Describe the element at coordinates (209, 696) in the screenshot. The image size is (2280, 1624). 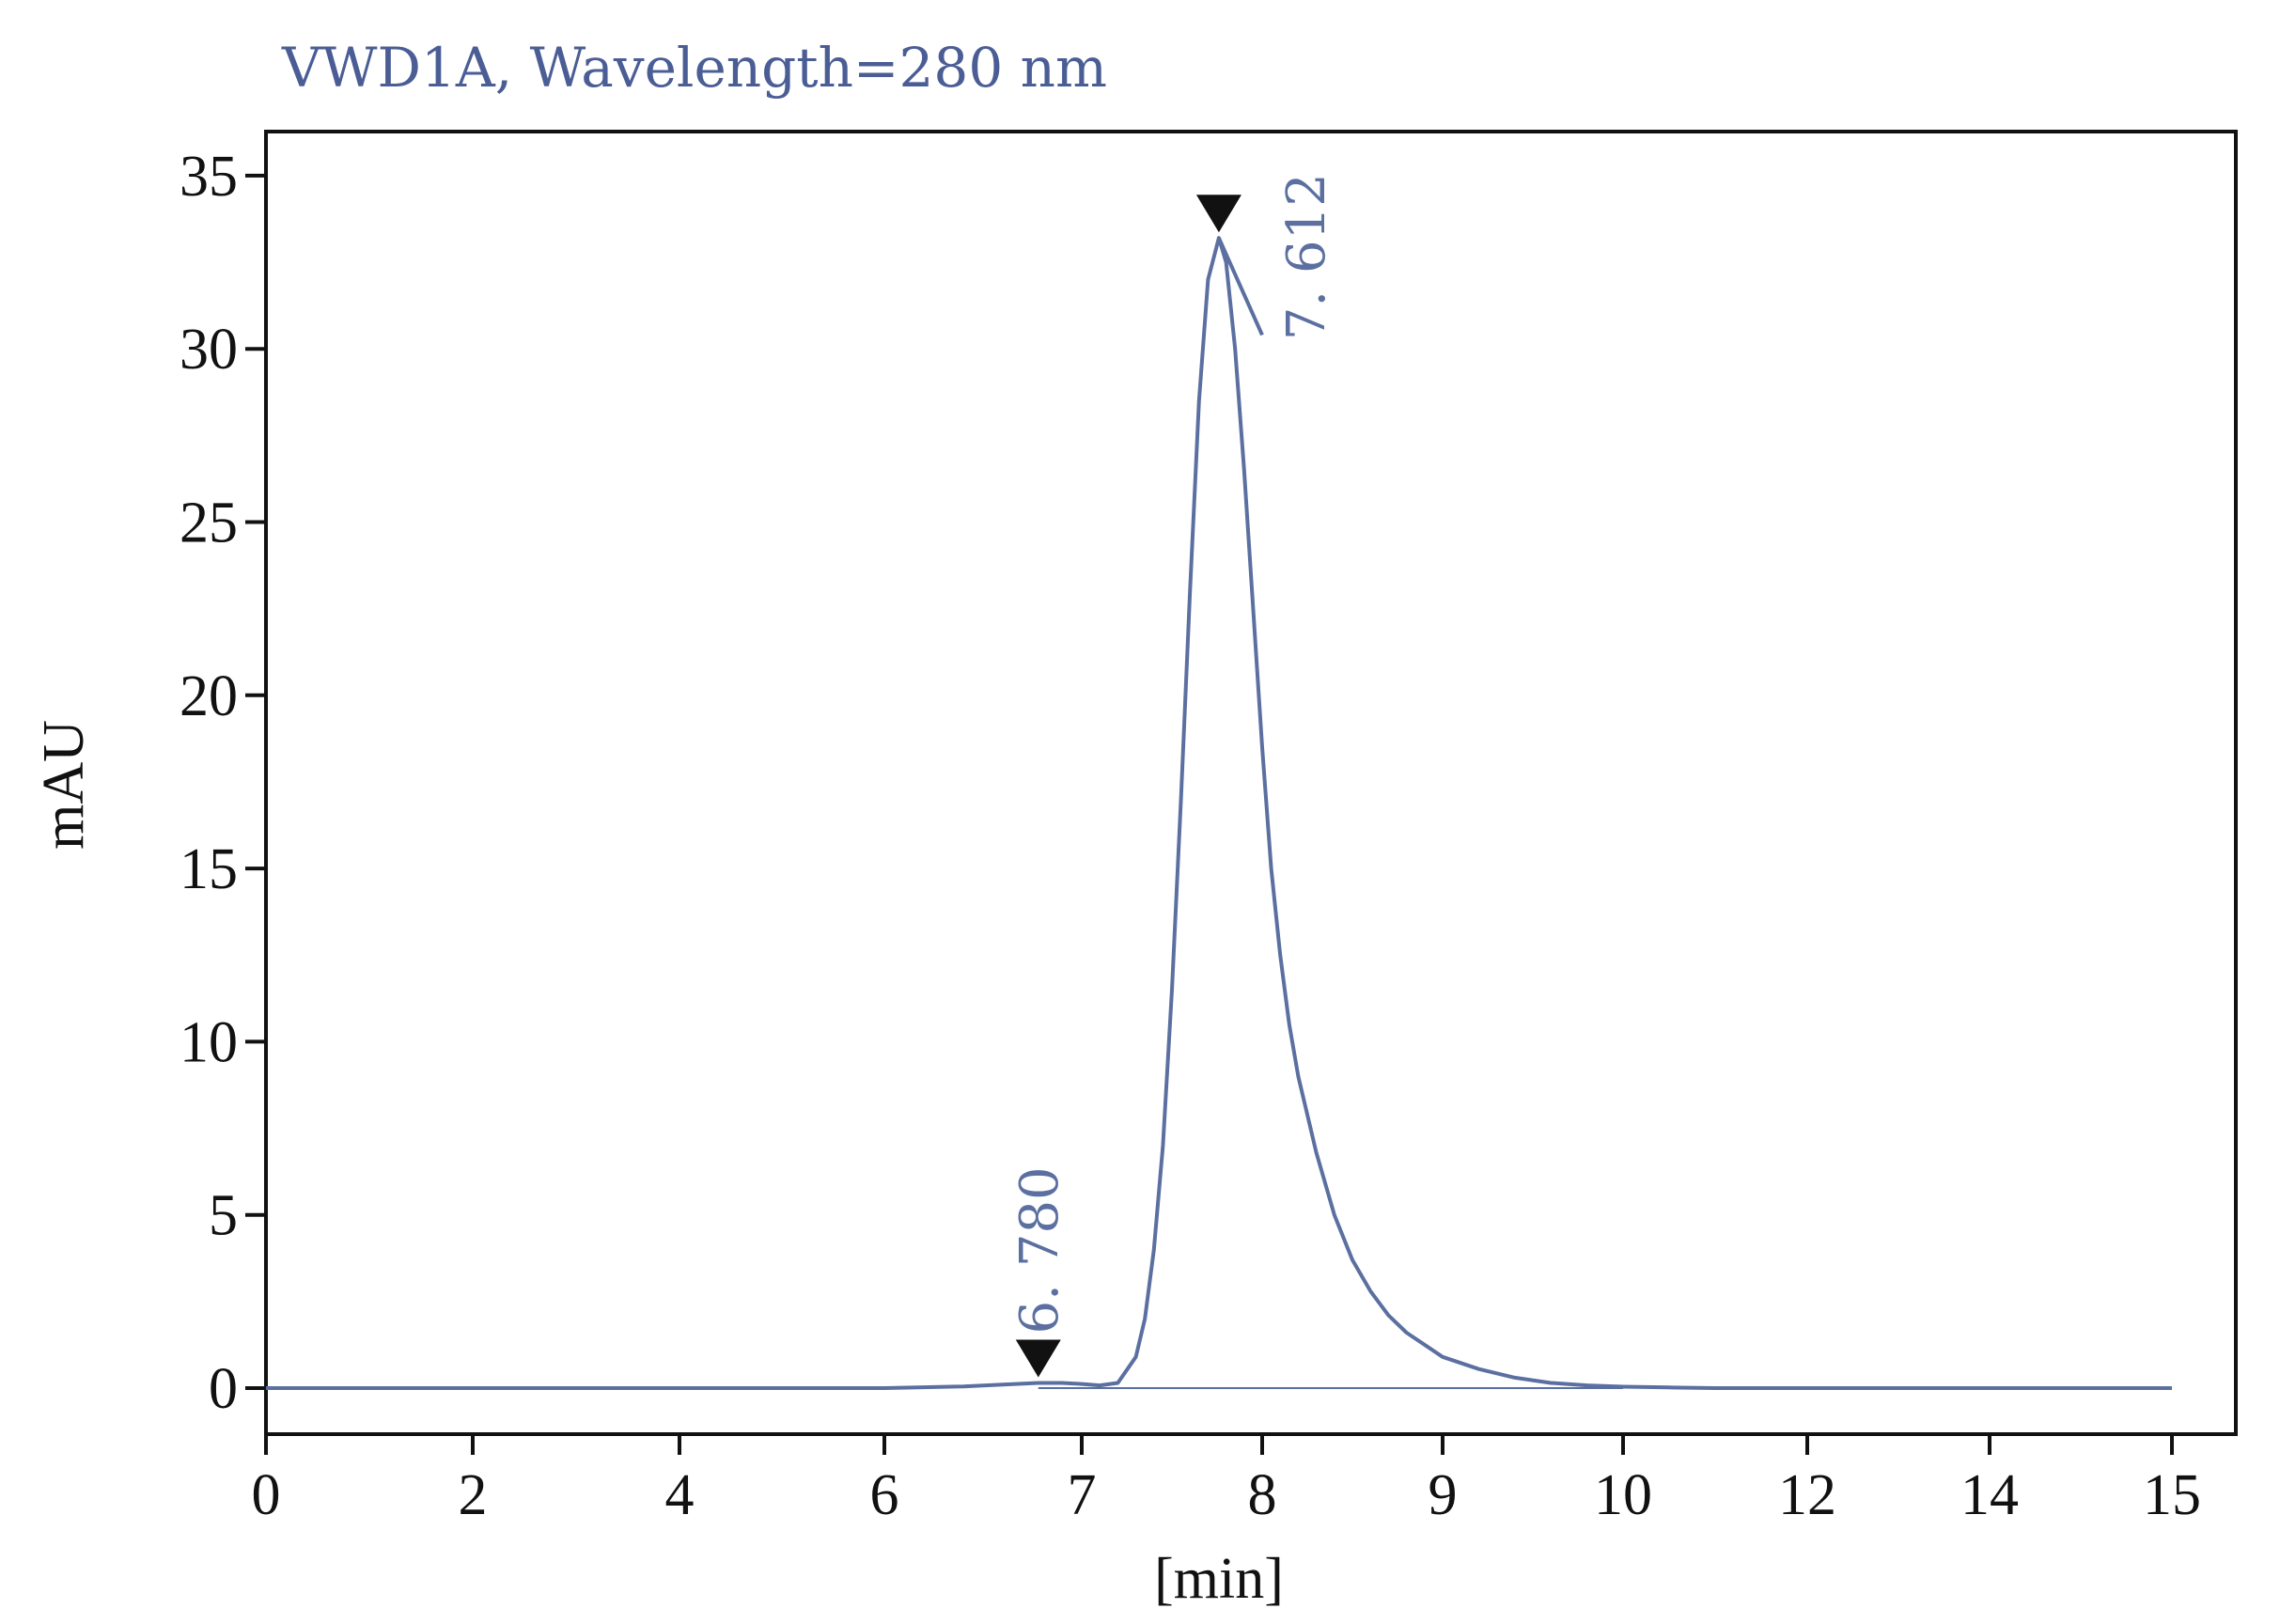
I see `y-tick-label: 20` at that location.